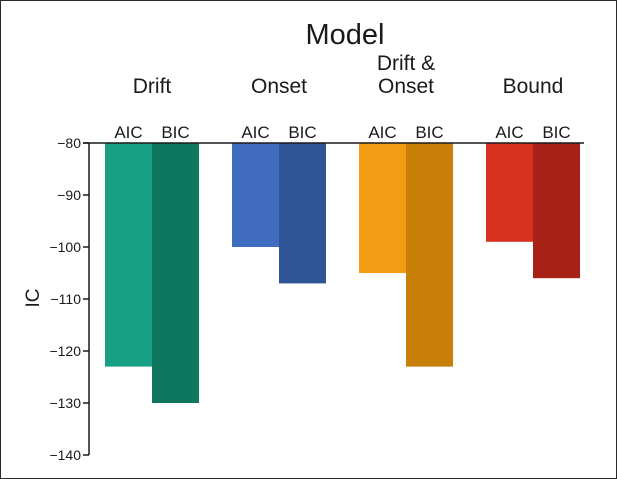 The width and height of the screenshot is (617, 479). What do you see at coordinates (66, 299) in the screenshot?
I see `y-tick-label: −110` at bounding box center [66, 299].